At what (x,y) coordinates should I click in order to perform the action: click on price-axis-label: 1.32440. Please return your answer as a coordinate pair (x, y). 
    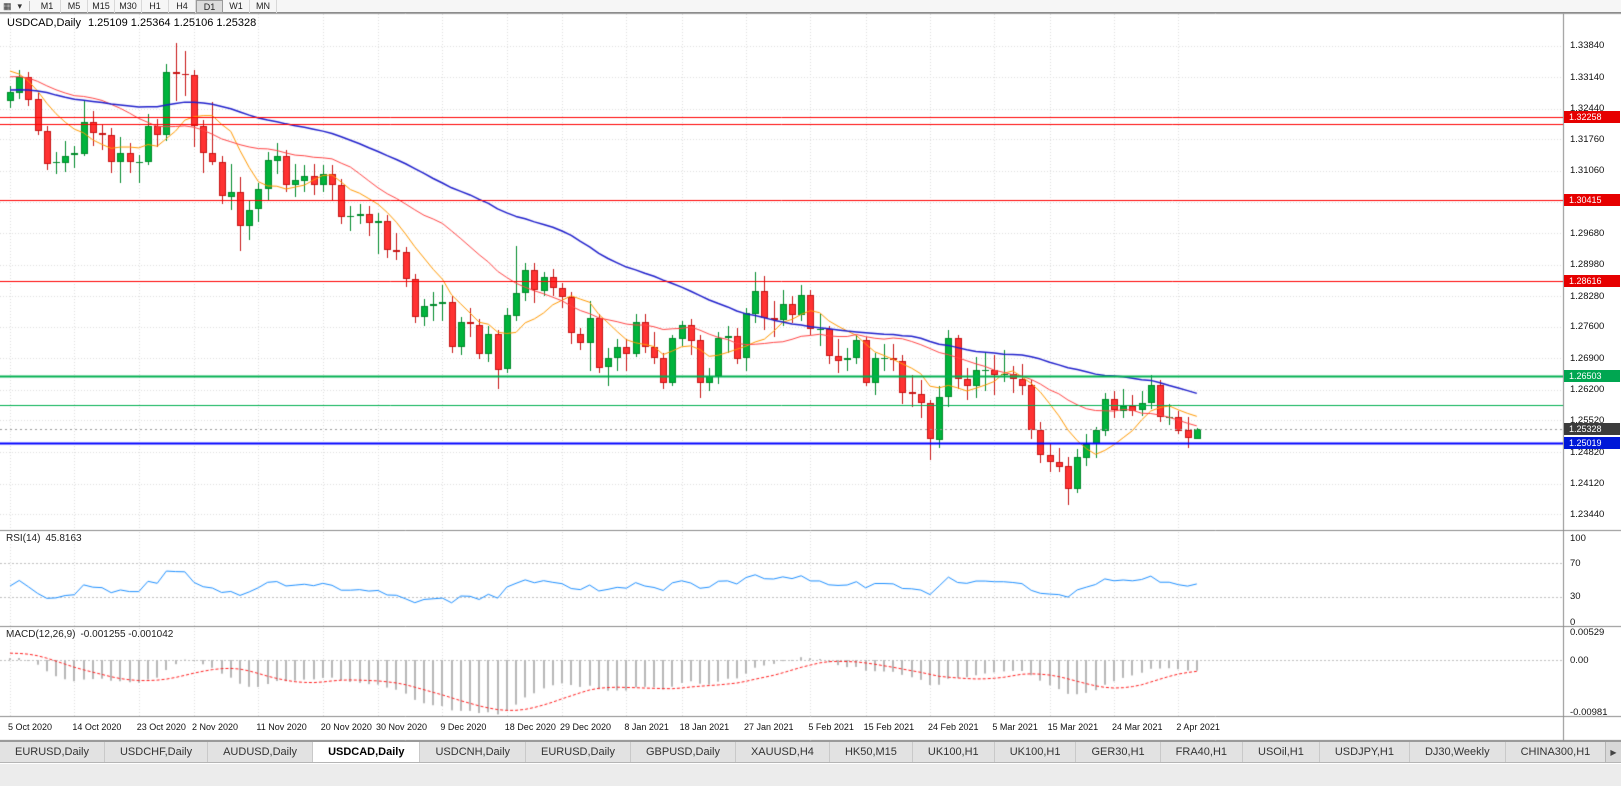
    Looking at the image, I should click on (1587, 109).